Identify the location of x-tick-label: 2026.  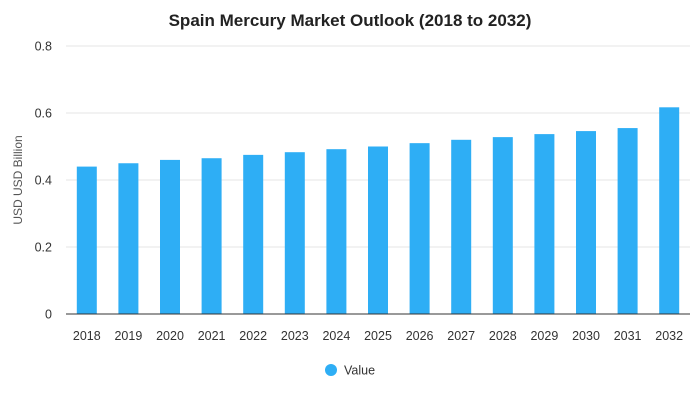
(420, 336).